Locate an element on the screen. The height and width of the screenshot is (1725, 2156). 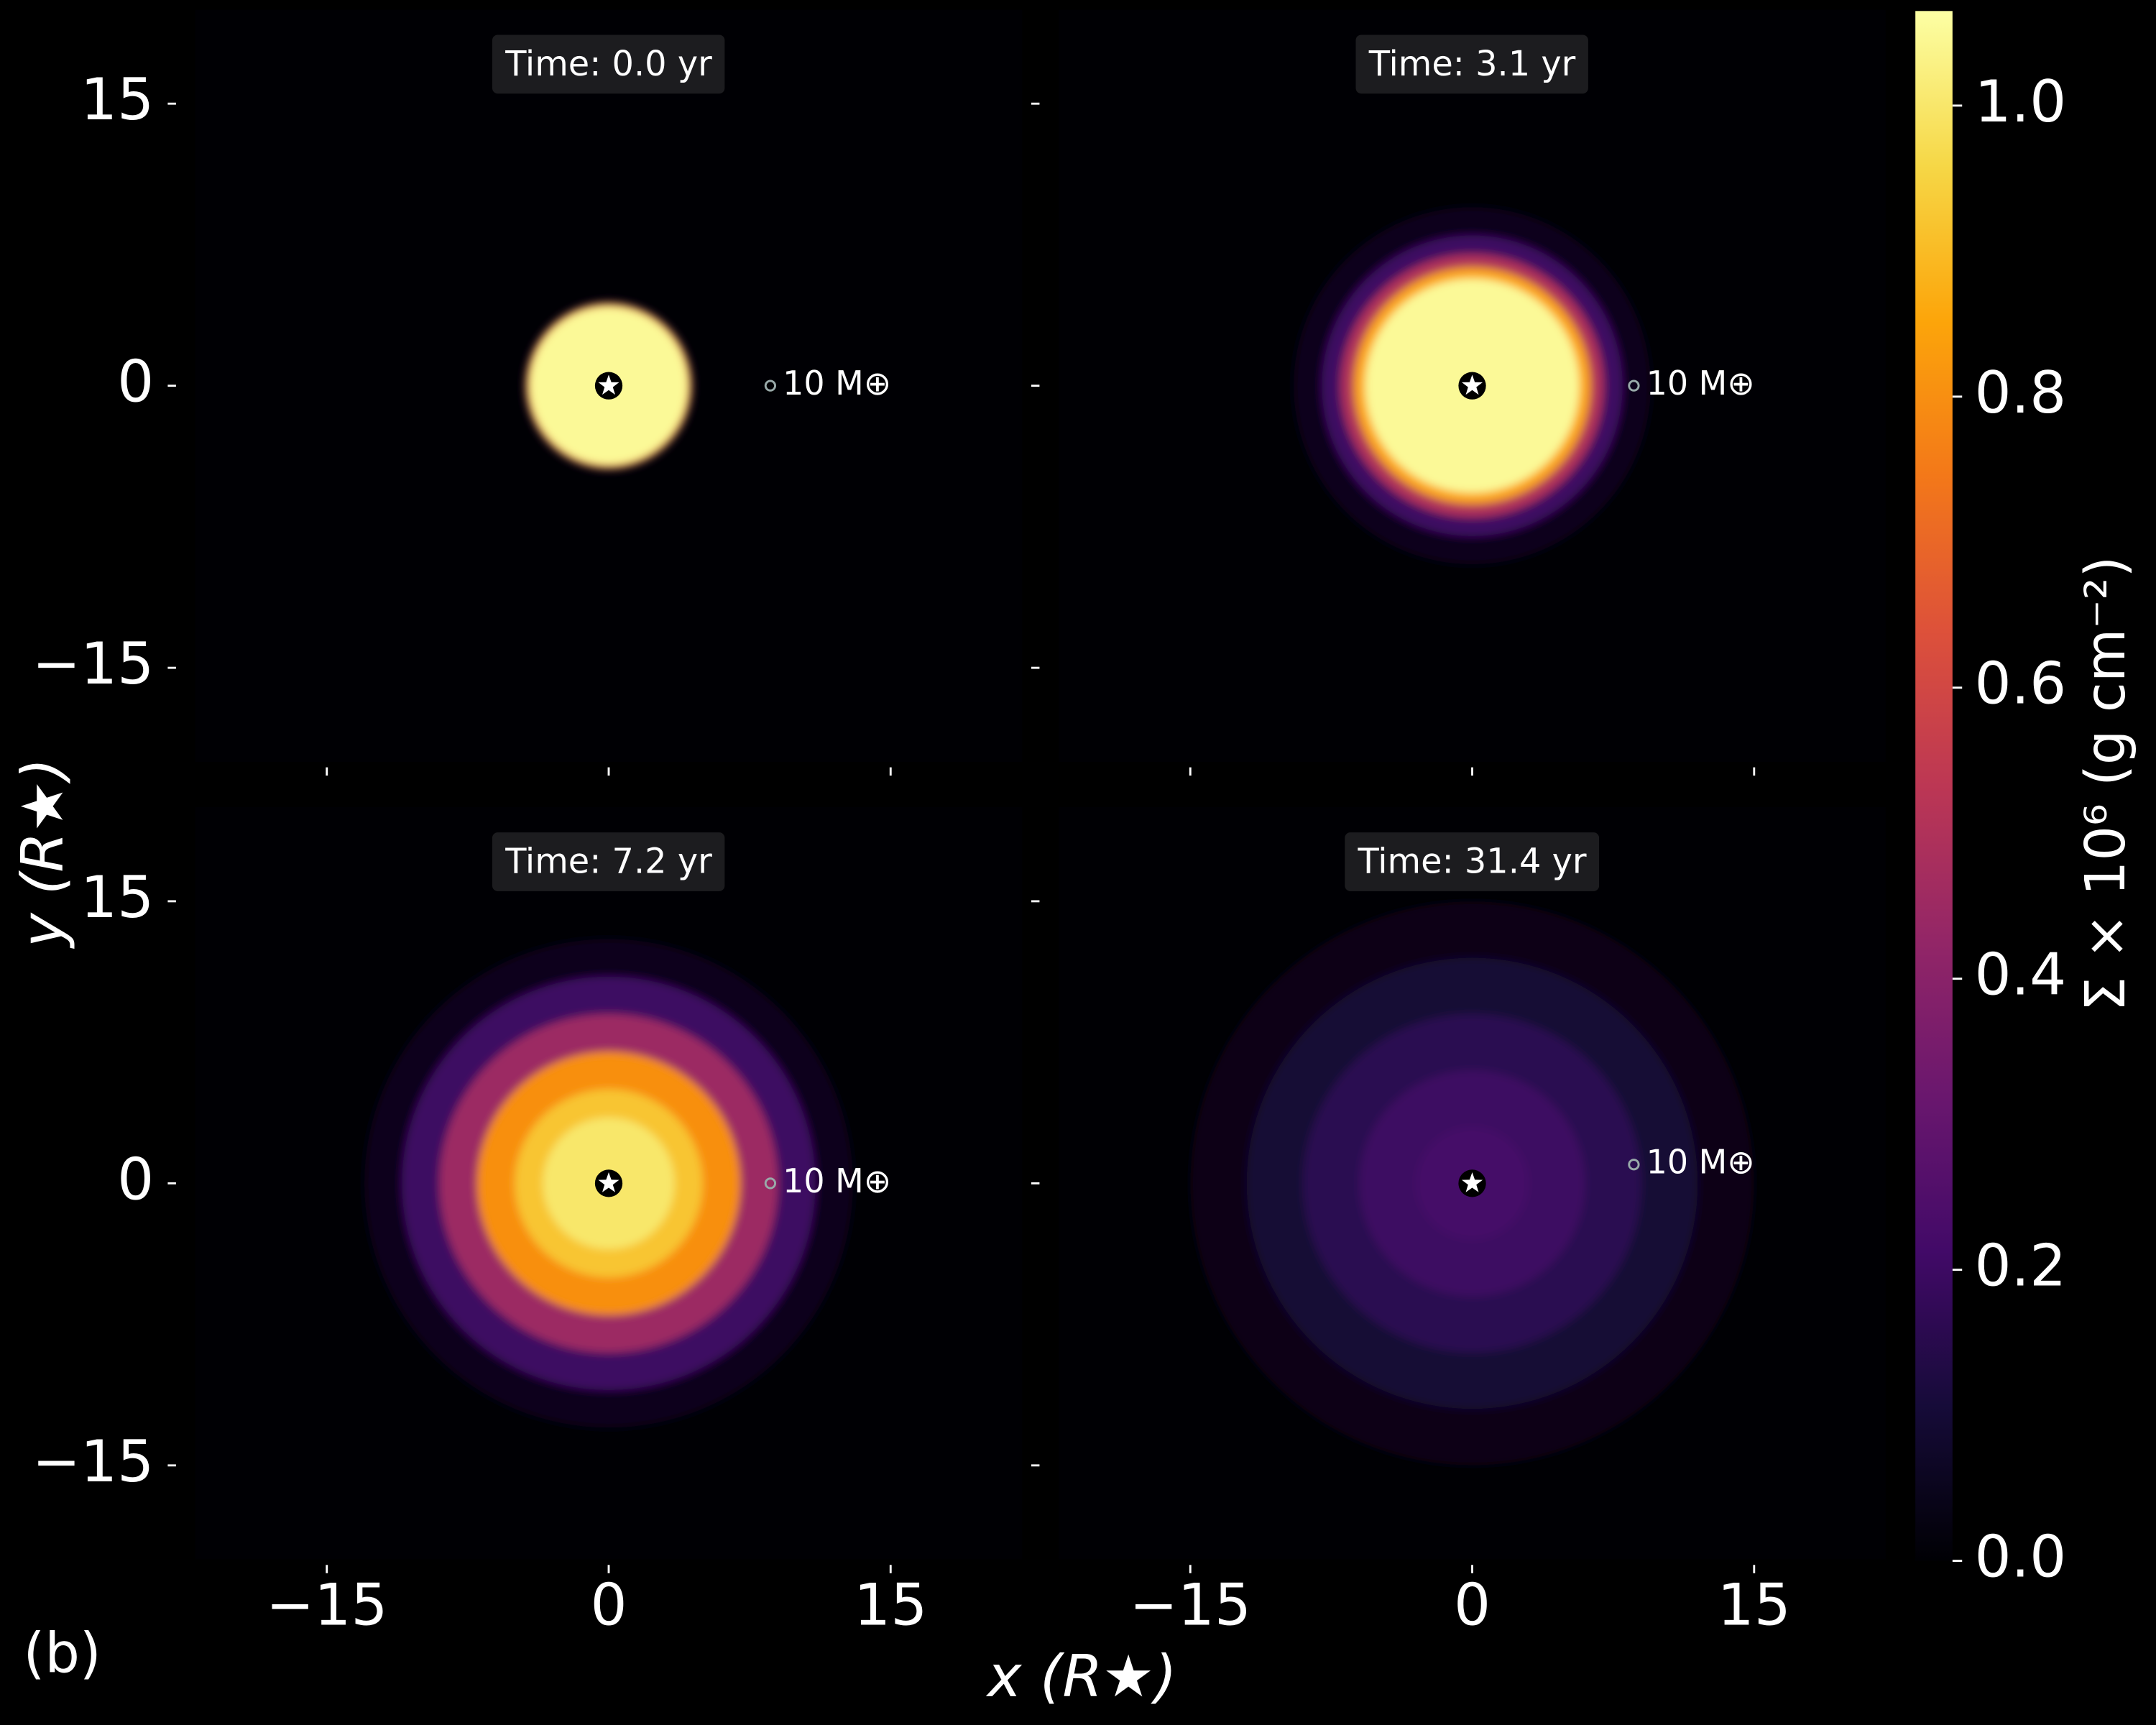
colorbar-tick-label: 1.0 is located at coordinates (2020, 101).